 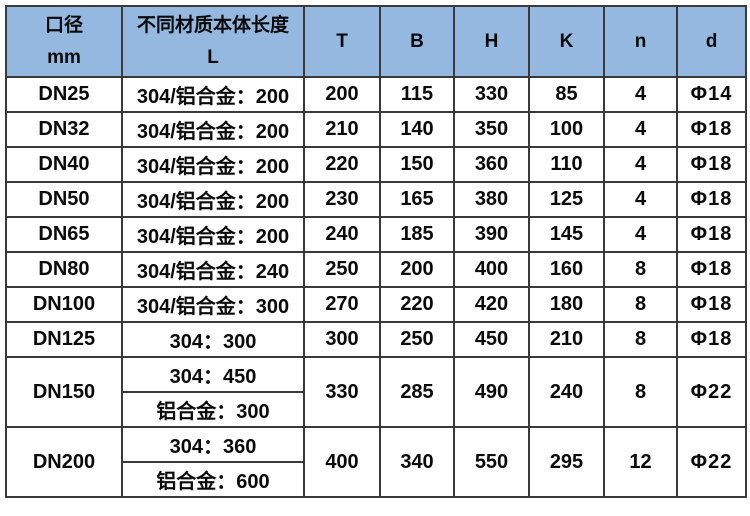 I want to click on table-row-dn150-sub: 铝合金：300, so click(x=376, y=409).